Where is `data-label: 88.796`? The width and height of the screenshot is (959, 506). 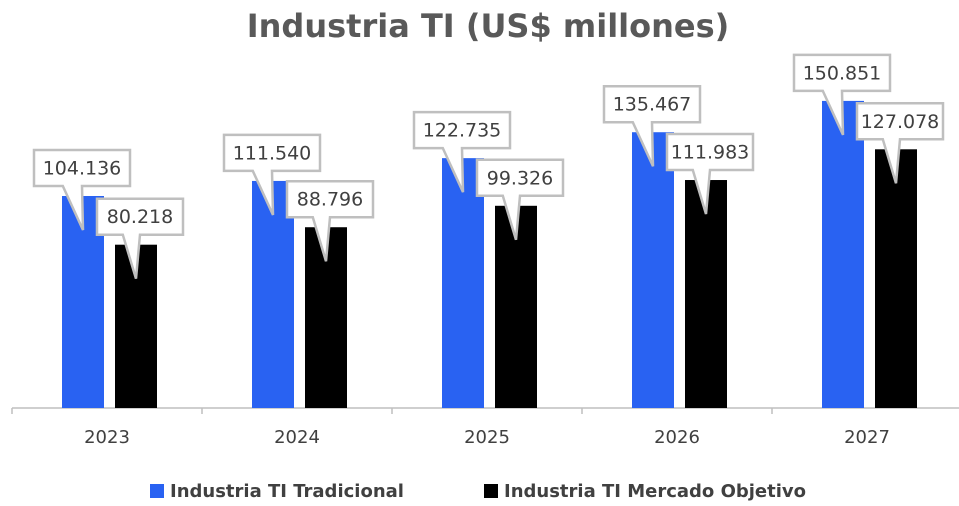 data-label: 88.796 is located at coordinates (330, 200).